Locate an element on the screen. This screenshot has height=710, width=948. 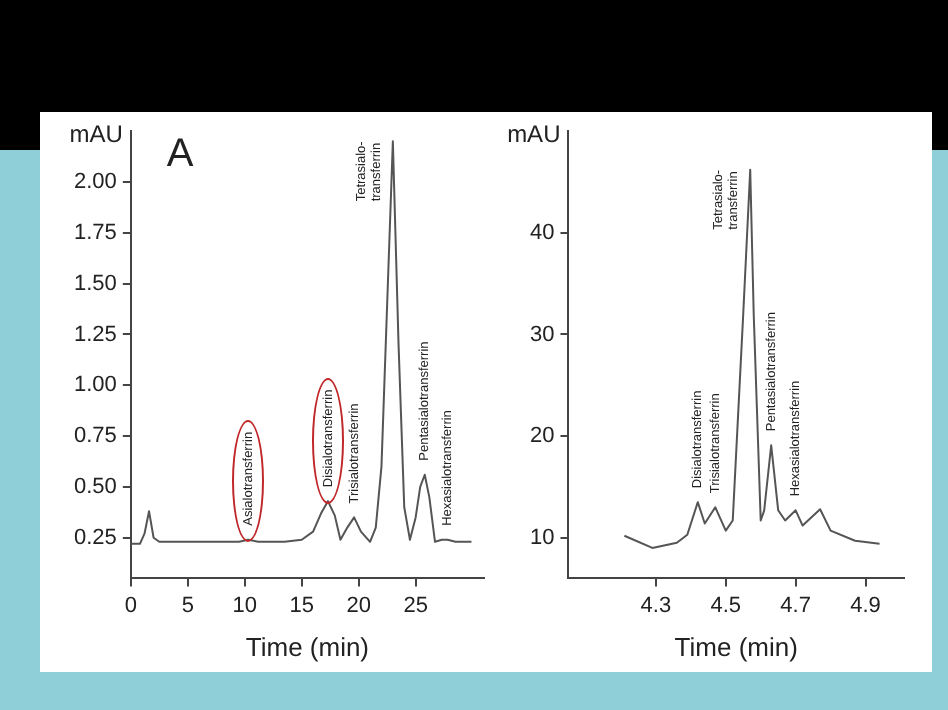
y-tick-label: 0.25 is located at coordinates (95, 537).